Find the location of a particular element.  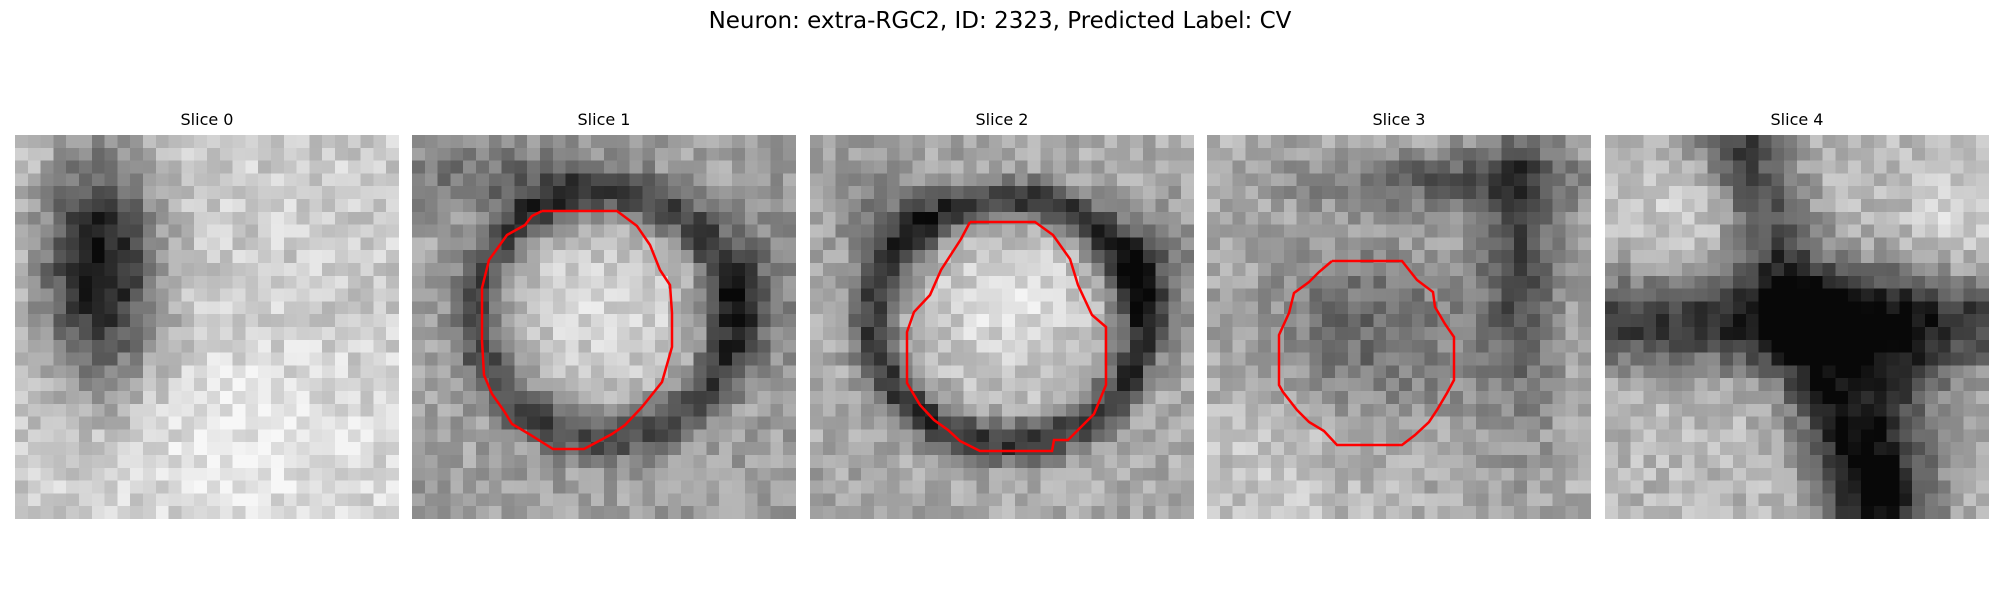

slice-title: Slice 1 is located at coordinates (604, 119).